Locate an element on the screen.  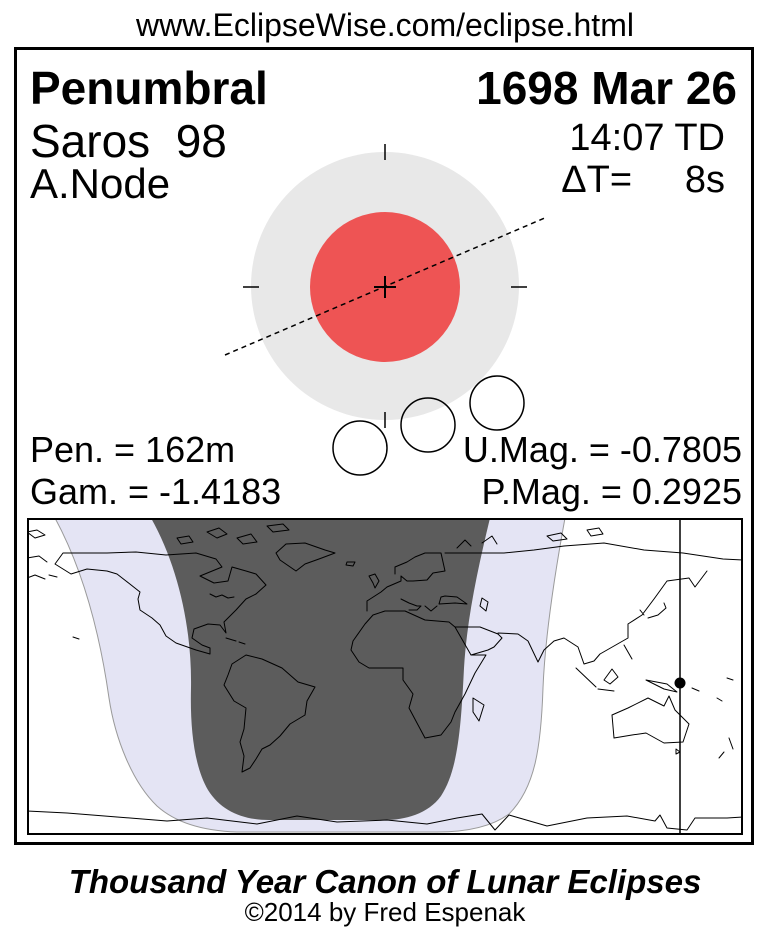
saros-number: Saros 98 is located at coordinates (128, 141).